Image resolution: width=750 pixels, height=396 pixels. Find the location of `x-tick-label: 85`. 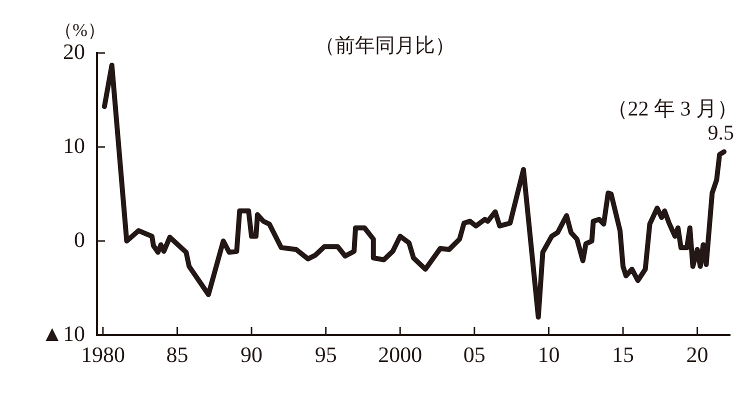

x-tick-label: 85 is located at coordinates (177, 354).